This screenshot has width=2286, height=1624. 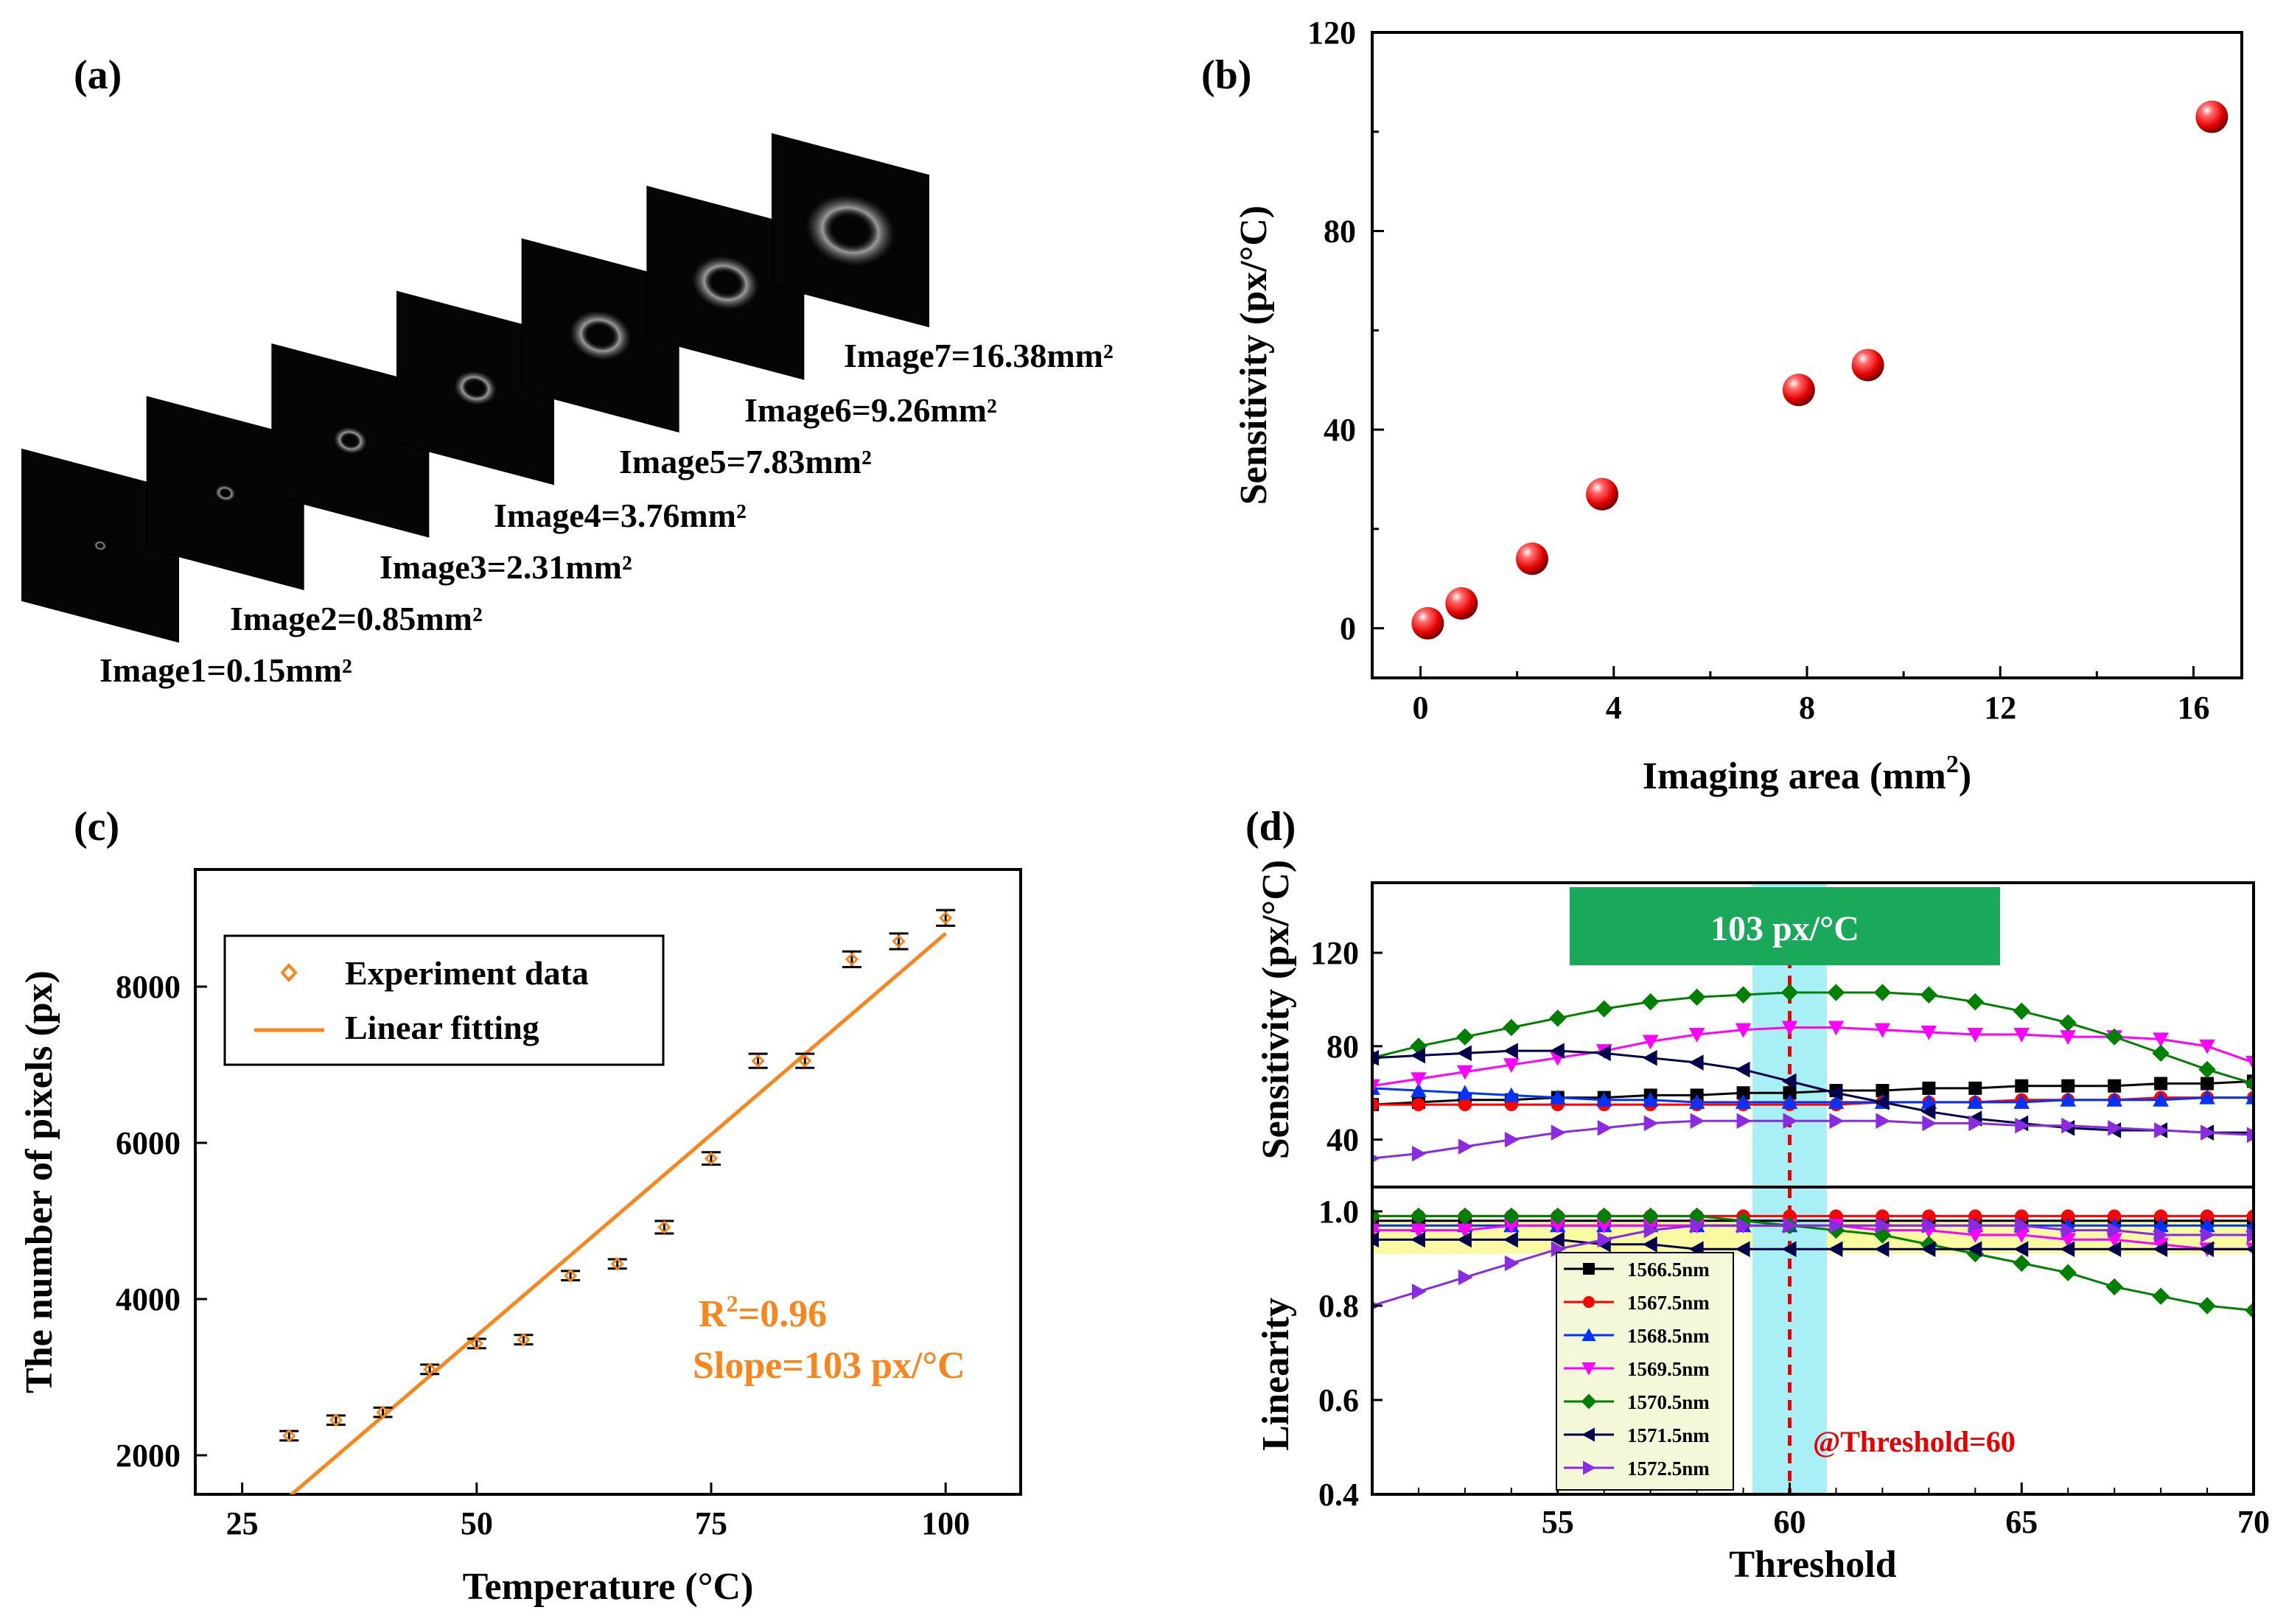 What do you see at coordinates (829, 1366) in the screenshot?
I see `panel-c-slope-annotation: Slope=103 px/°C` at bounding box center [829, 1366].